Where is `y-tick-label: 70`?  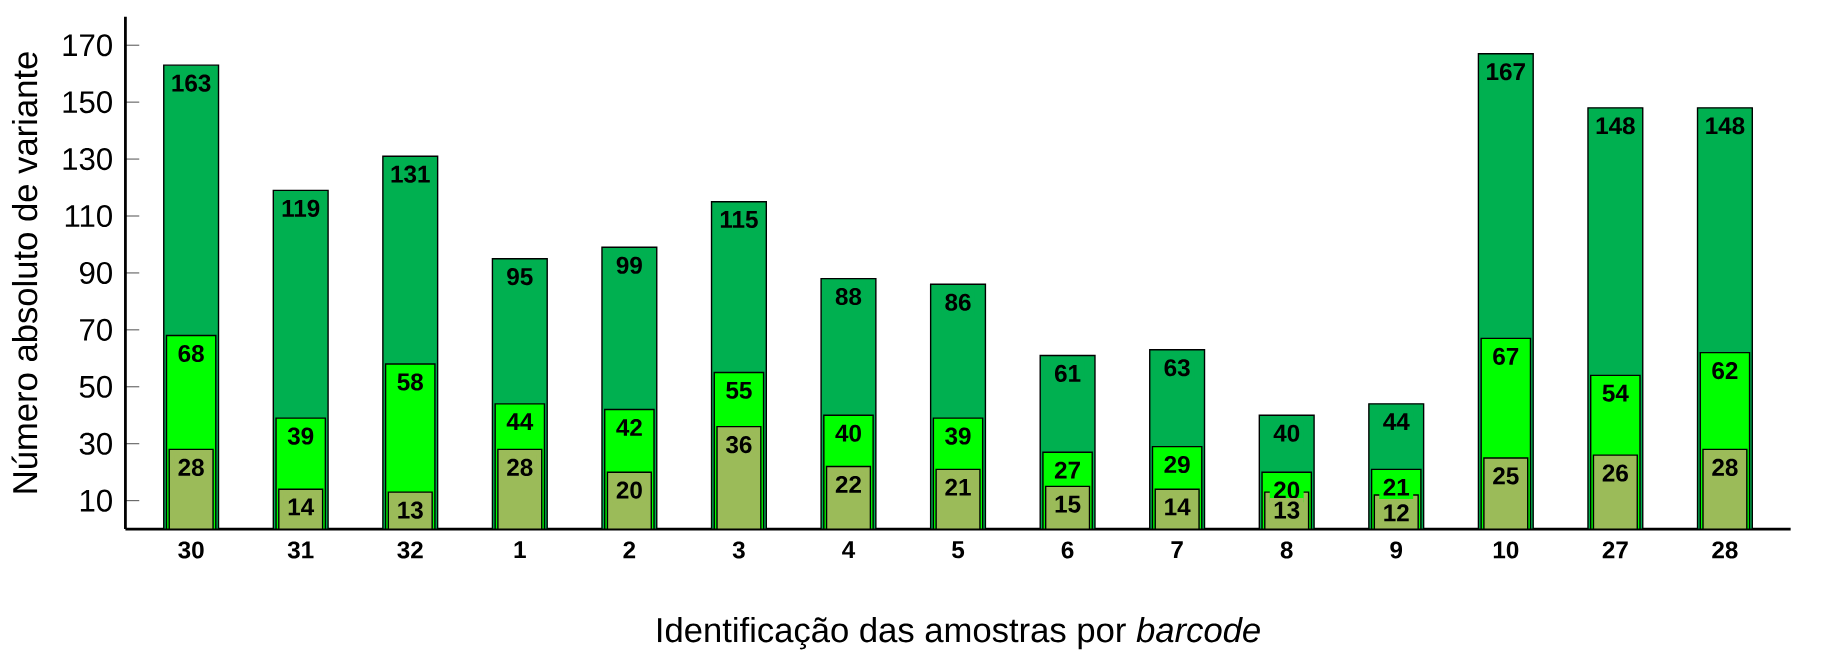
y-tick-label: 70 is located at coordinates (96, 329).